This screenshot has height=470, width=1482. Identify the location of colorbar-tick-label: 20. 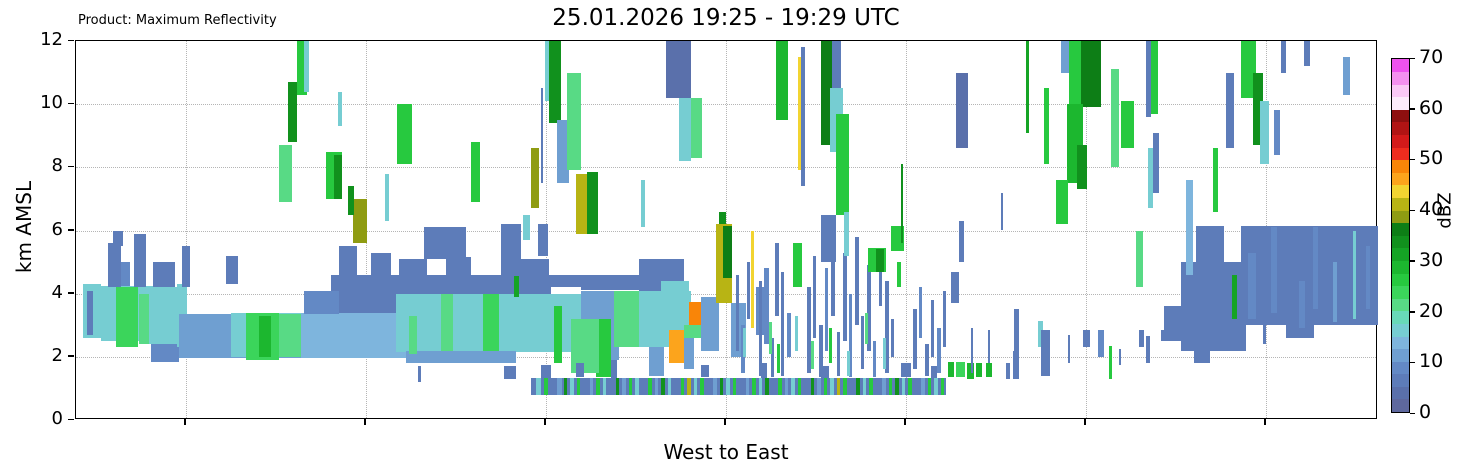
(1431, 310).